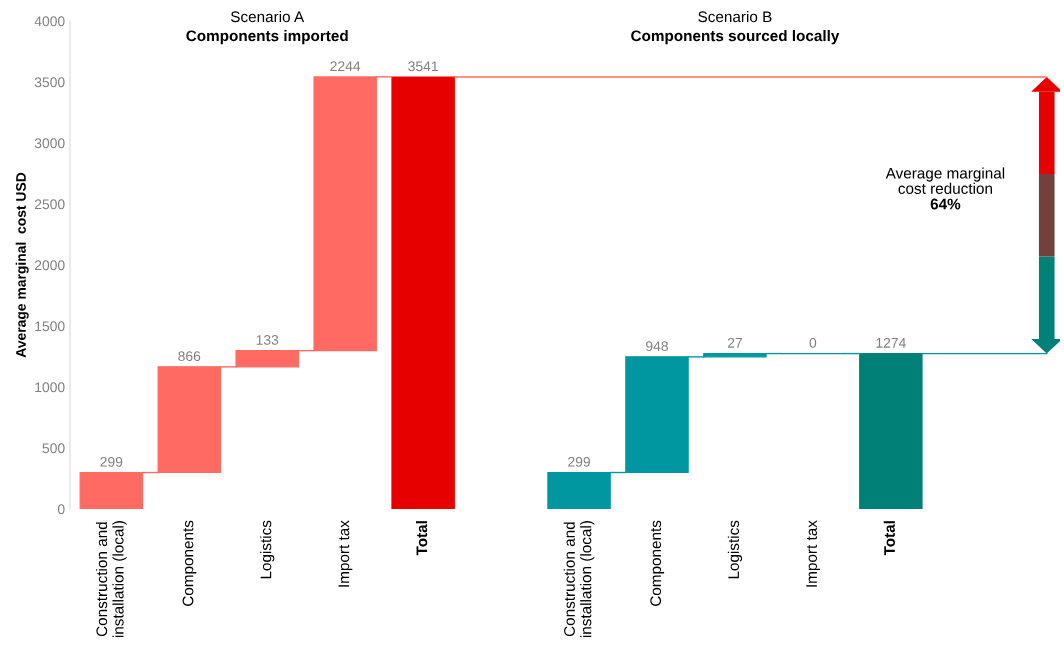  I want to click on y-tick-label: 1000, so click(50, 387).